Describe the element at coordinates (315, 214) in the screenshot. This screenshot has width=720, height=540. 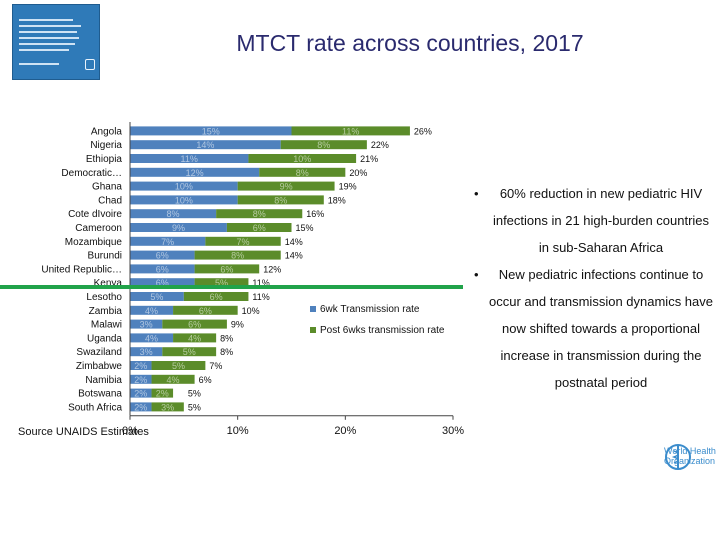
I see `total-label: 16%` at that location.